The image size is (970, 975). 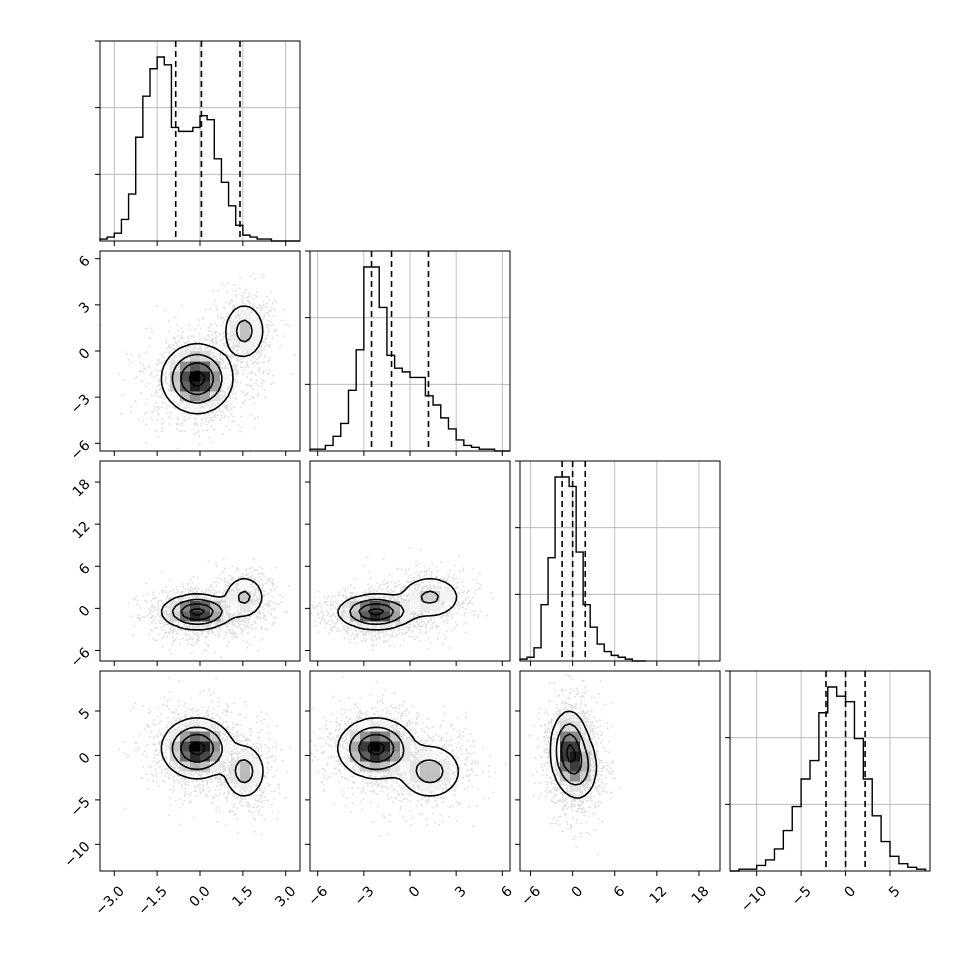 What do you see at coordinates (620, 892) in the screenshot?
I see `x-tick-label: 6` at bounding box center [620, 892].